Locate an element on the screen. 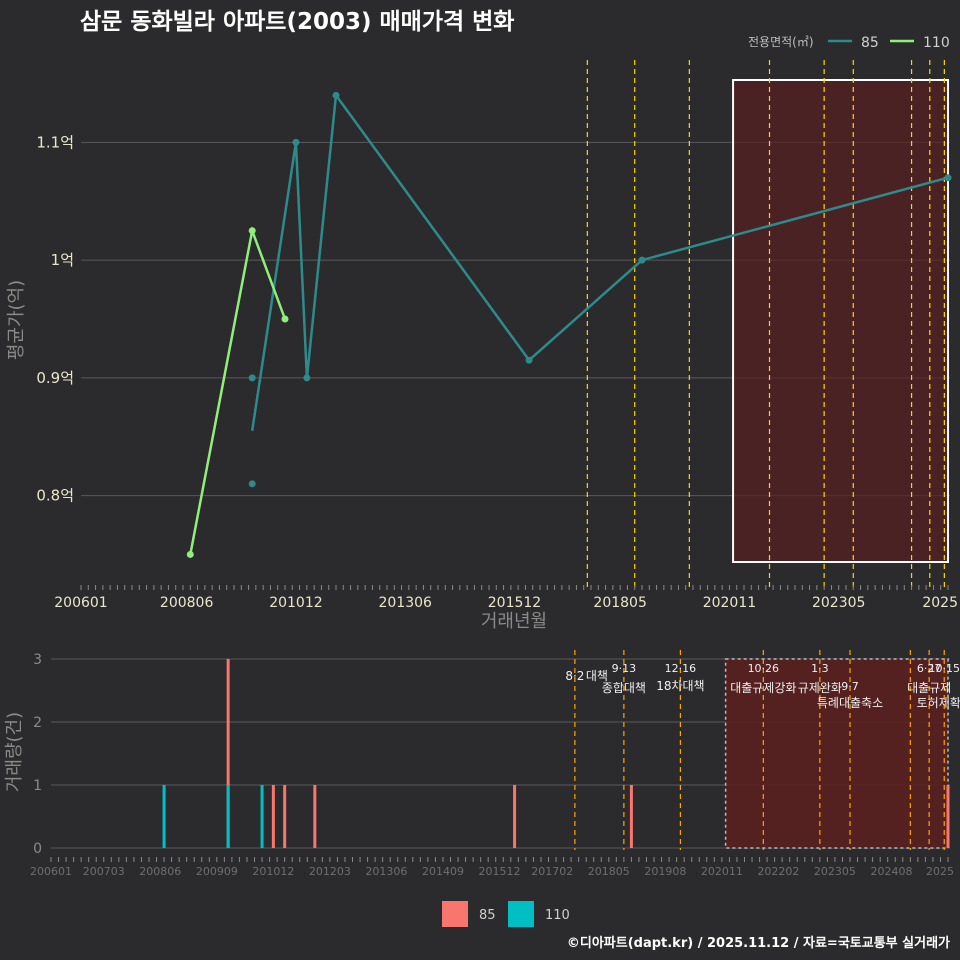 The width and height of the screenshot is (960, 960). volume-x-tick-label: 201012 is located at coordinates (273, 871).